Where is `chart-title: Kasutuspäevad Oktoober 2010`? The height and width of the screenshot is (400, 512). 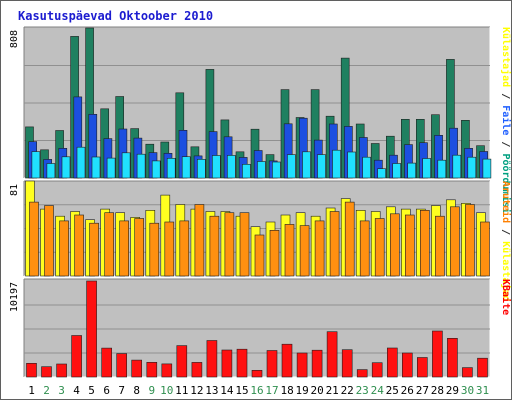
chart-title: Kasutuspäevad Oktoober 2010 is located at coordinates (115, 16).